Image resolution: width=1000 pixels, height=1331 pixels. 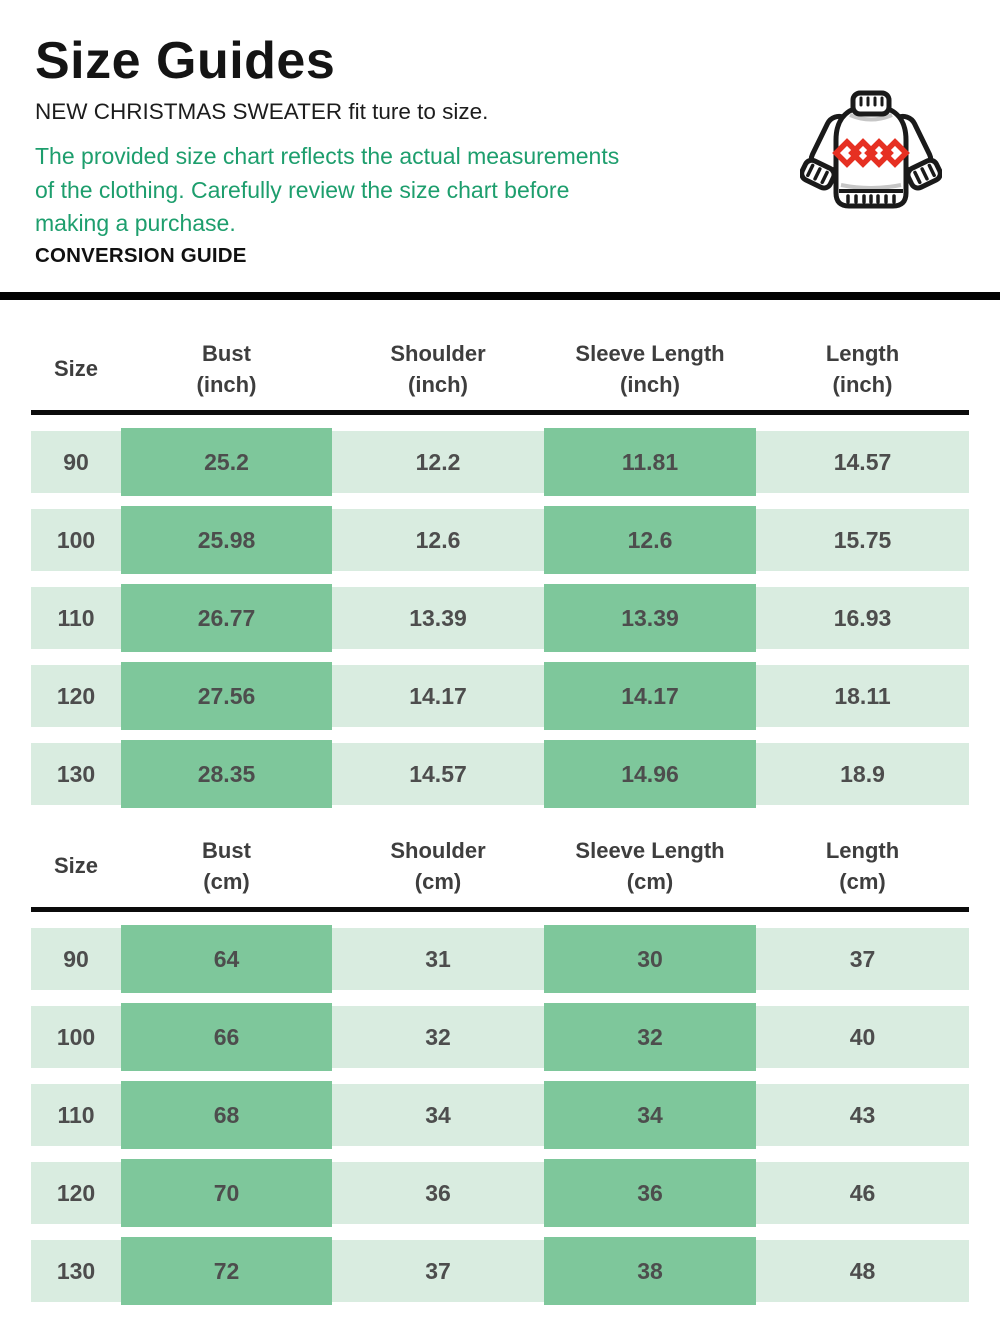 I want to click on cell-bust: 66, so click(x=226, y=1037).